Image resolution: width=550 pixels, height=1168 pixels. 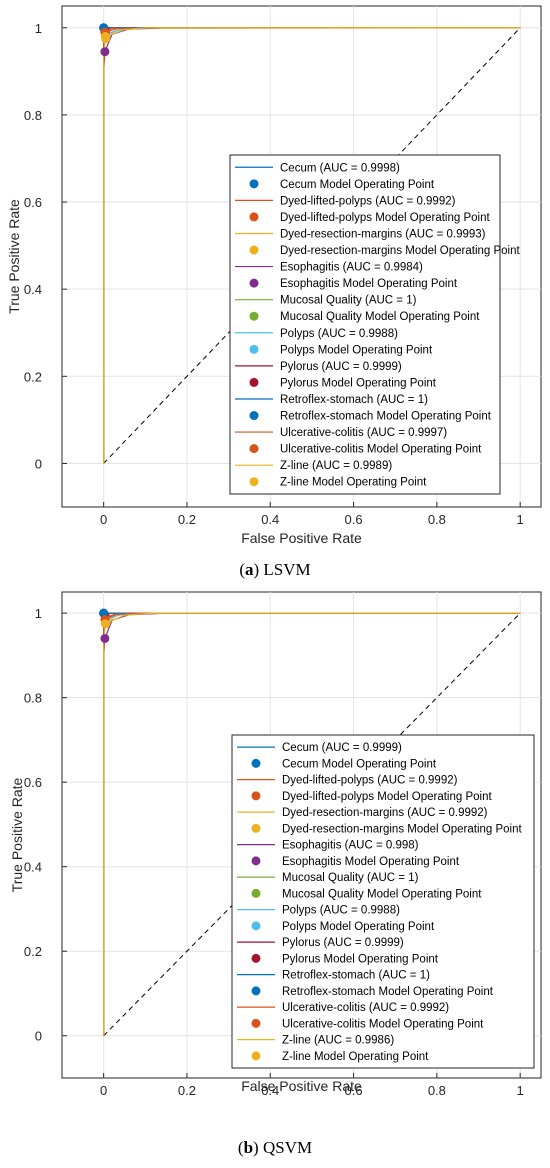 I want to click on legend-entry-label: Esophagitis (AUC = 0.9984), so click(x=351, y=268).